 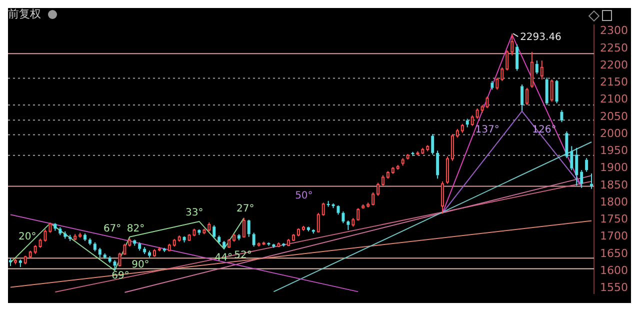 What do you see at coordinates (304, 196) in the screenshot?
I see `annotation: 50°` at bounding box center [304, 196].